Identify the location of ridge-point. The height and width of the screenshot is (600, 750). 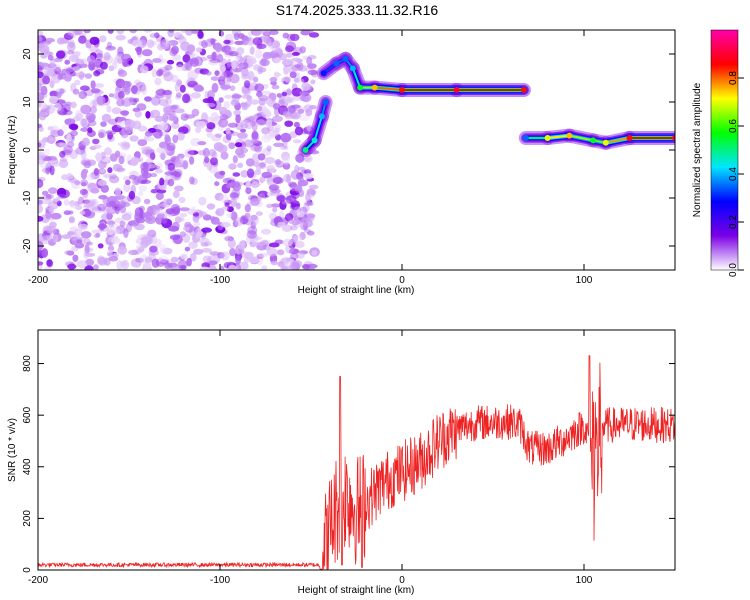
(547, 138).